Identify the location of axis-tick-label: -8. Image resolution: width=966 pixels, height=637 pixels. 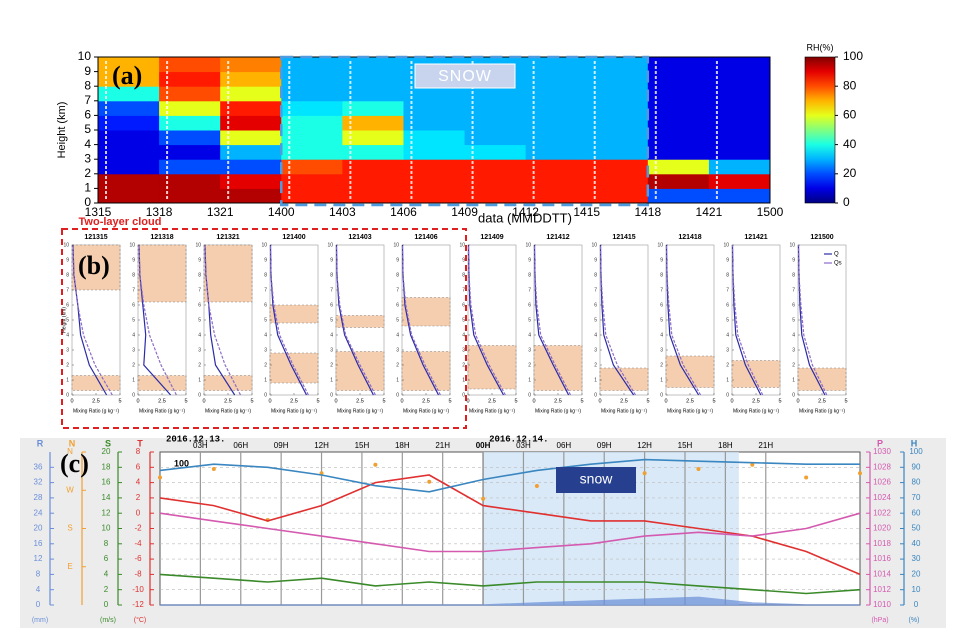
(138, 574).